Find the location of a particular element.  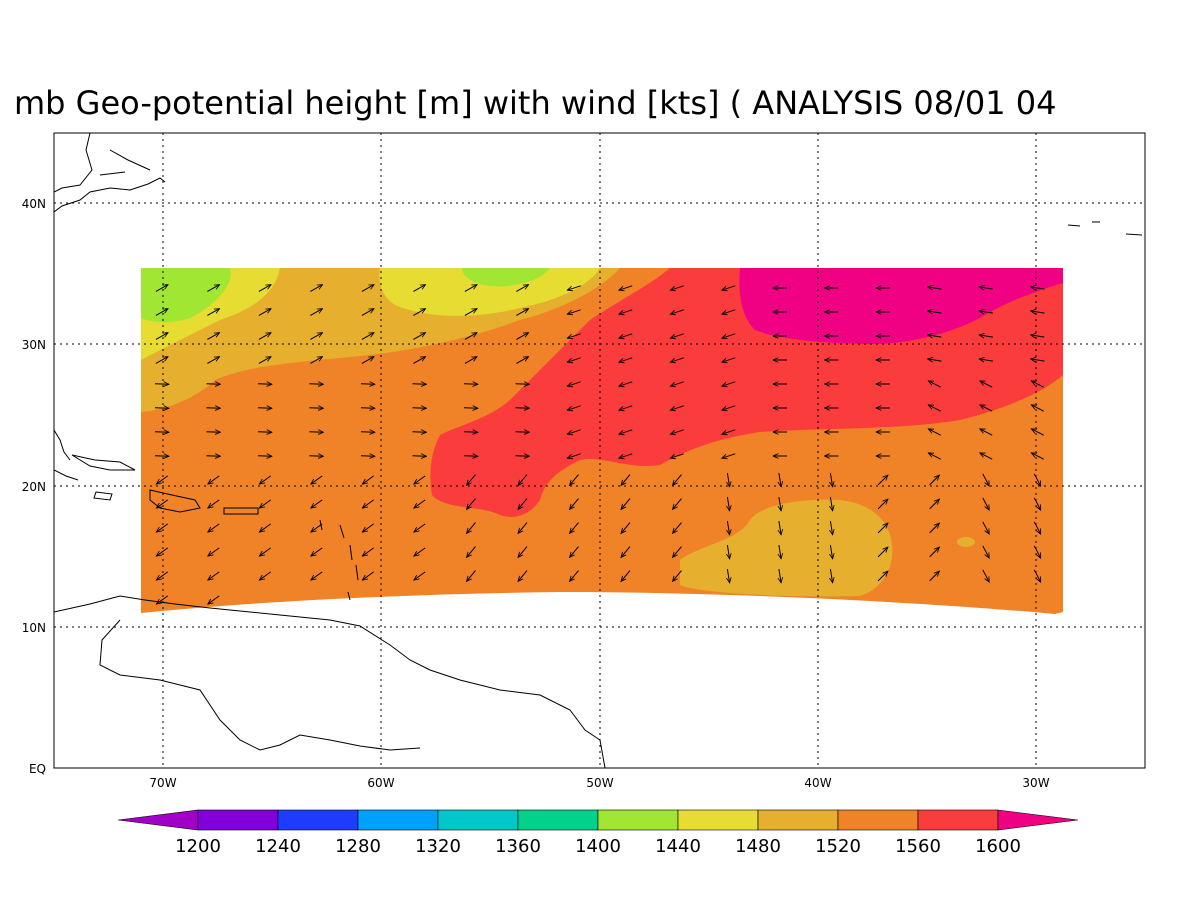

coast-atlantic-islands is located at coordinates (1105, 228).